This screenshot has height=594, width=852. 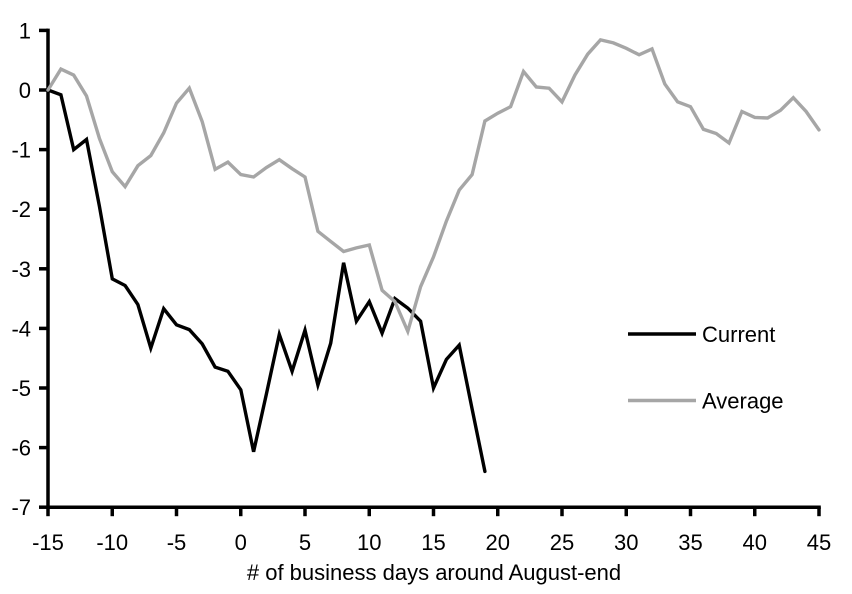 I want to click on y-tick-label: 1, so click(x=25, y=30).